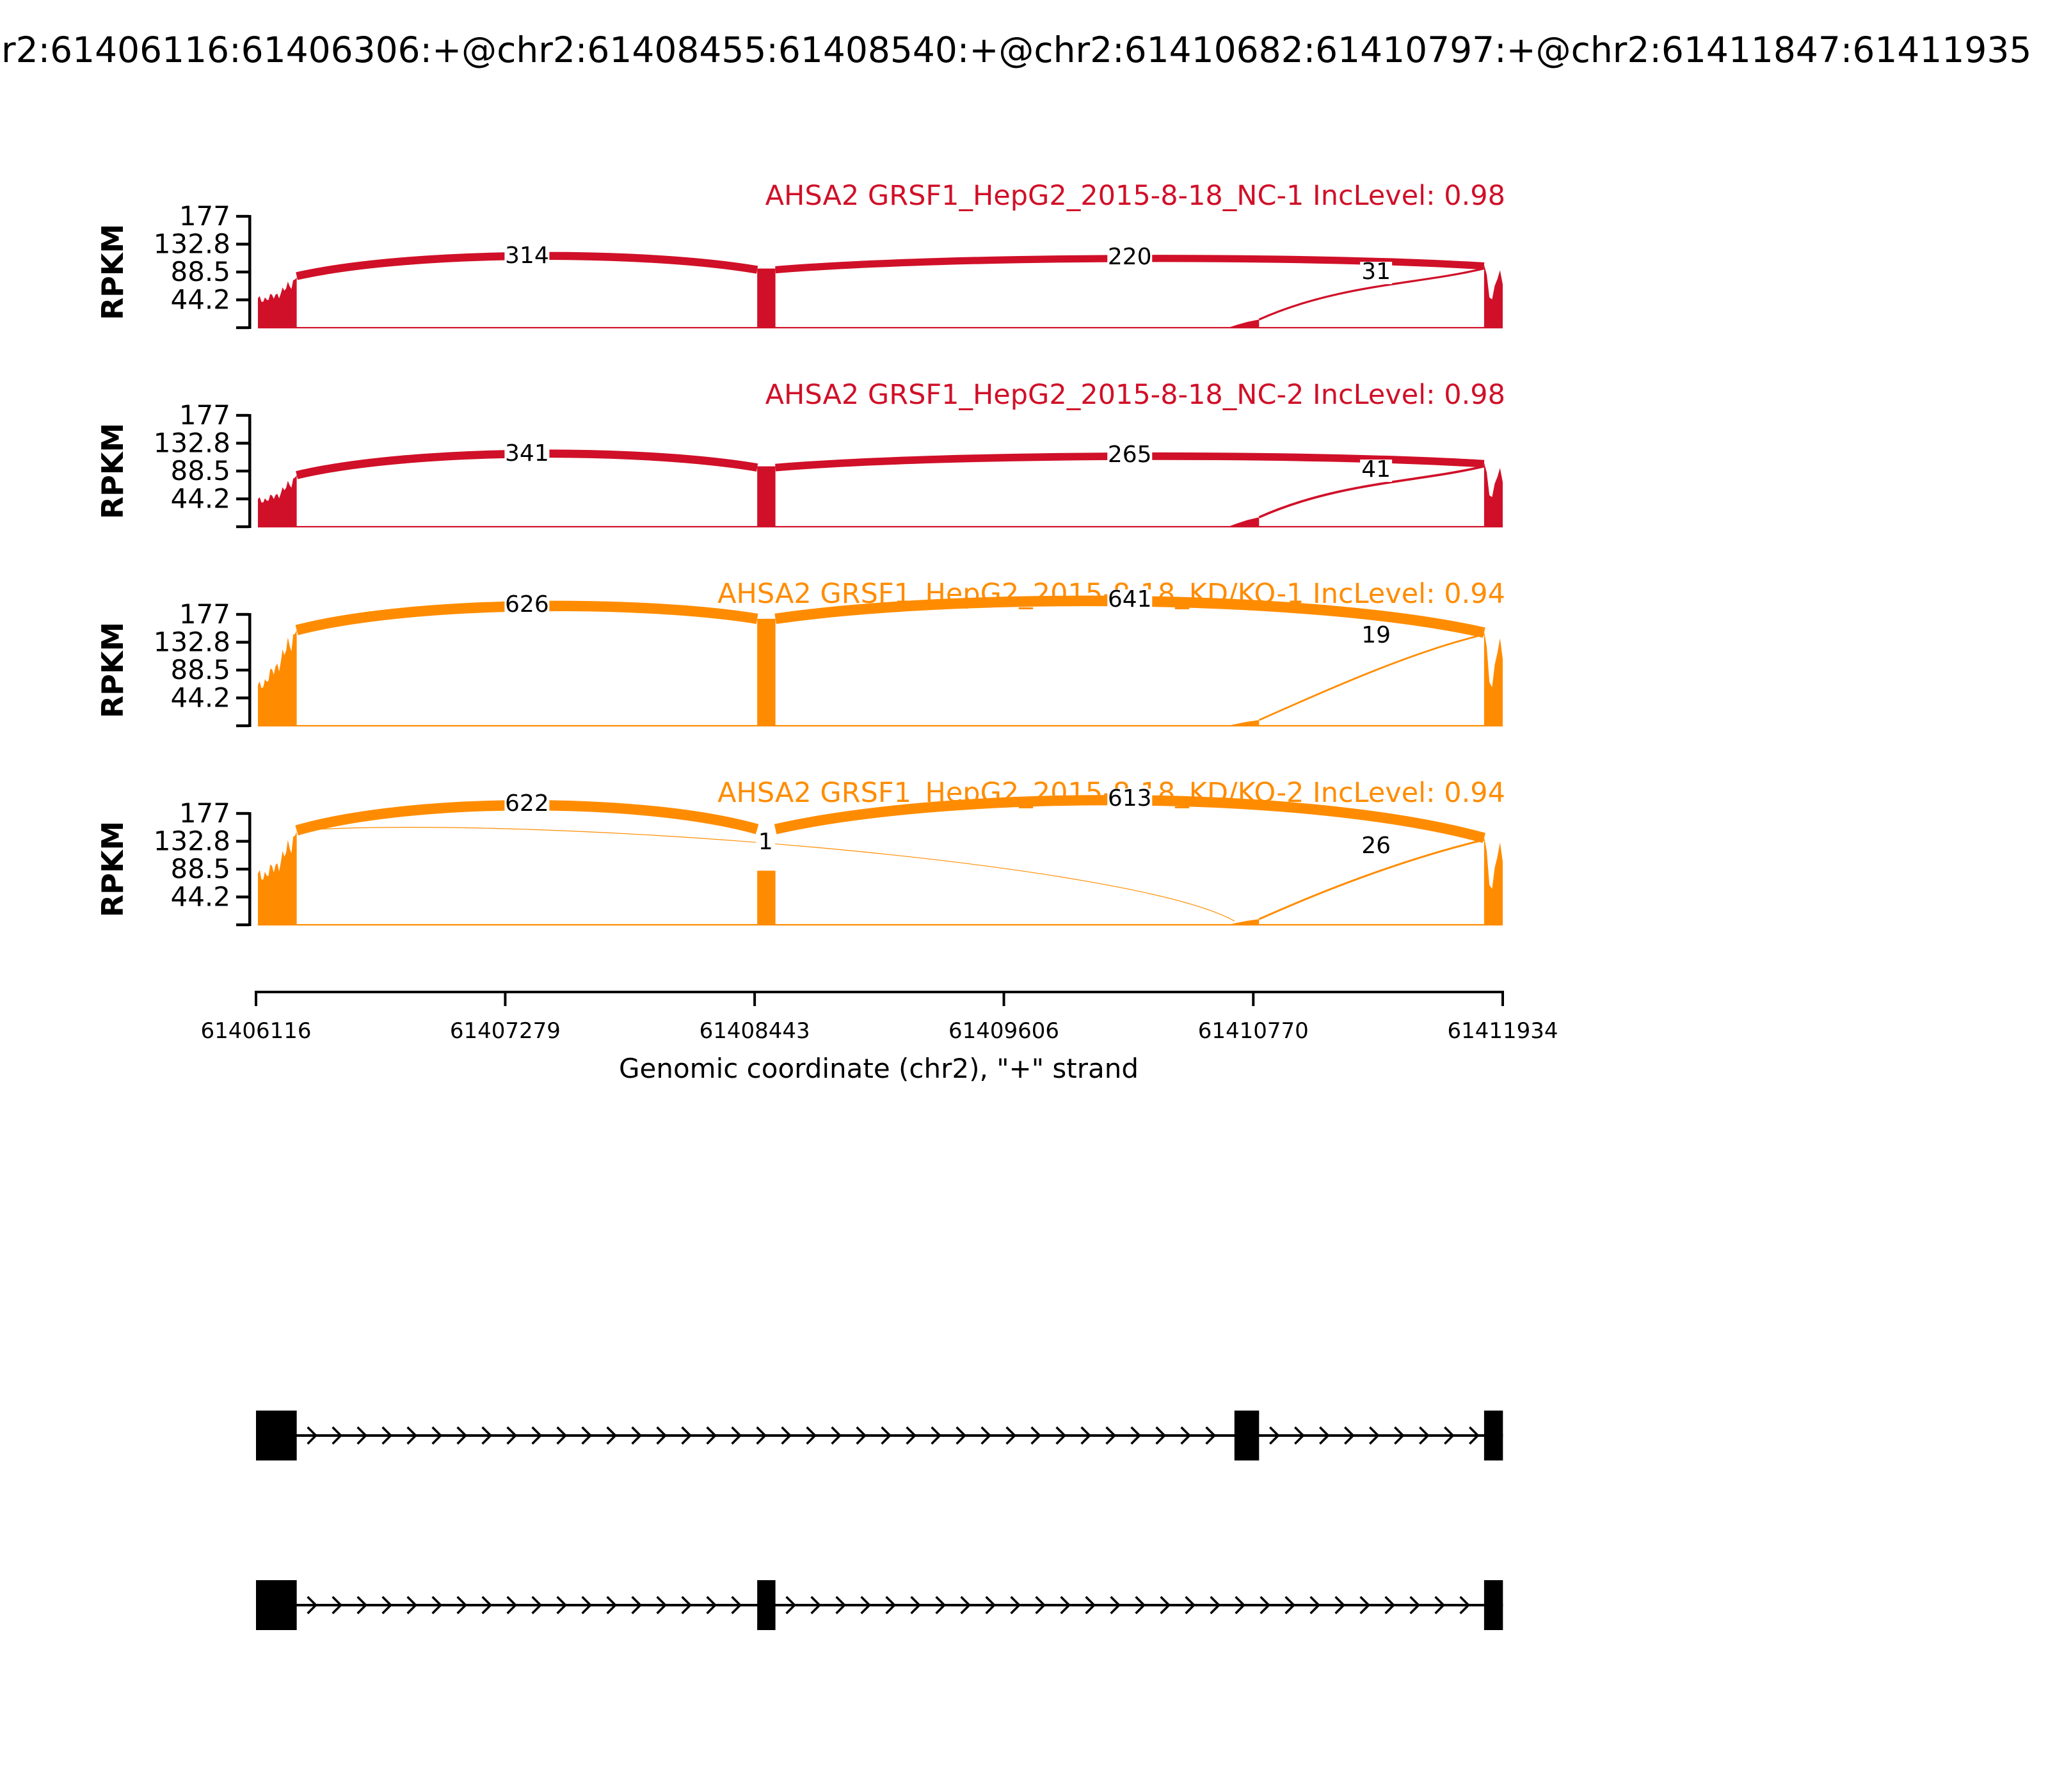 This screenshot has height=1792, width=2048. I want to click on junction-count-label: 622, so click(527, 803).